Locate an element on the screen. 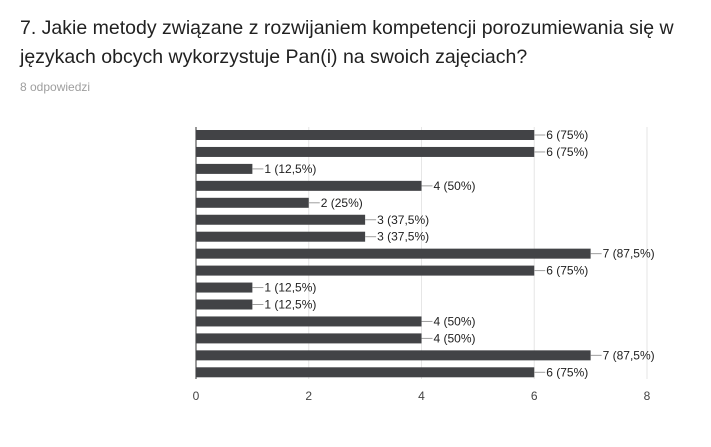  x-tick-label: 6 is located at coordinates (534, 396).